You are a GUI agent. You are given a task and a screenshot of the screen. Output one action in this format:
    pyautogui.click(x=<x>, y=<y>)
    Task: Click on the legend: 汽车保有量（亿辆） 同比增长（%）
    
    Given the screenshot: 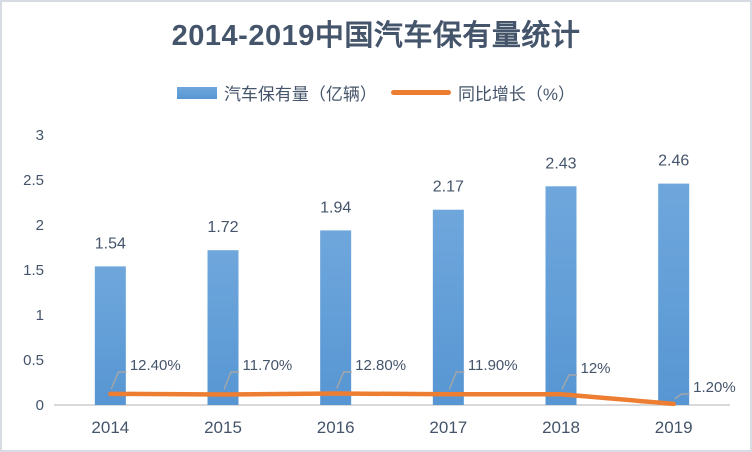 What is the action you would take?
    pyautogui.click(x=376, y=92)
    